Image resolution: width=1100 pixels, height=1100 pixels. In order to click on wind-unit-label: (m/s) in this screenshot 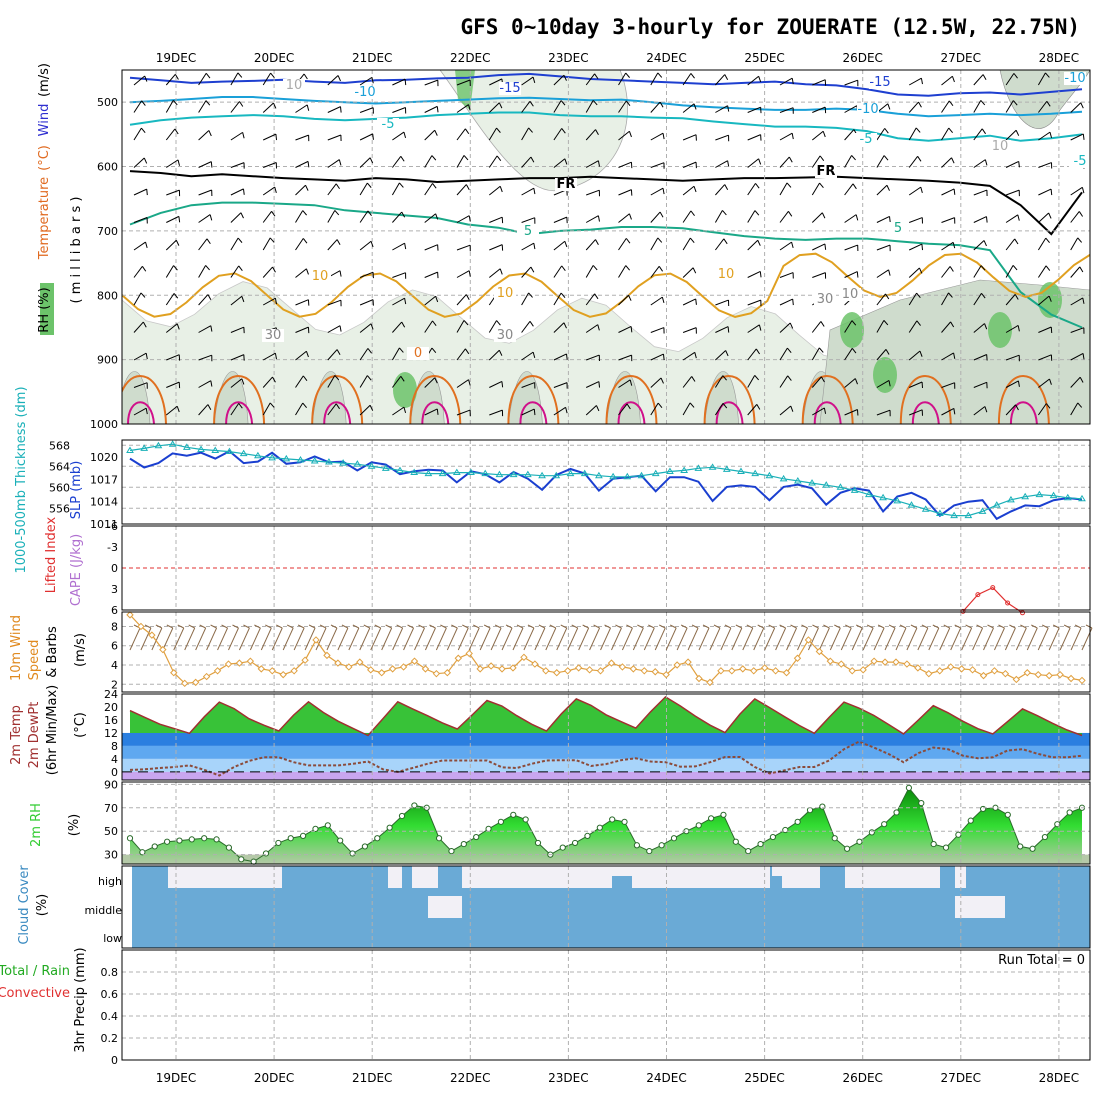, I will do `click(80, 650)`.